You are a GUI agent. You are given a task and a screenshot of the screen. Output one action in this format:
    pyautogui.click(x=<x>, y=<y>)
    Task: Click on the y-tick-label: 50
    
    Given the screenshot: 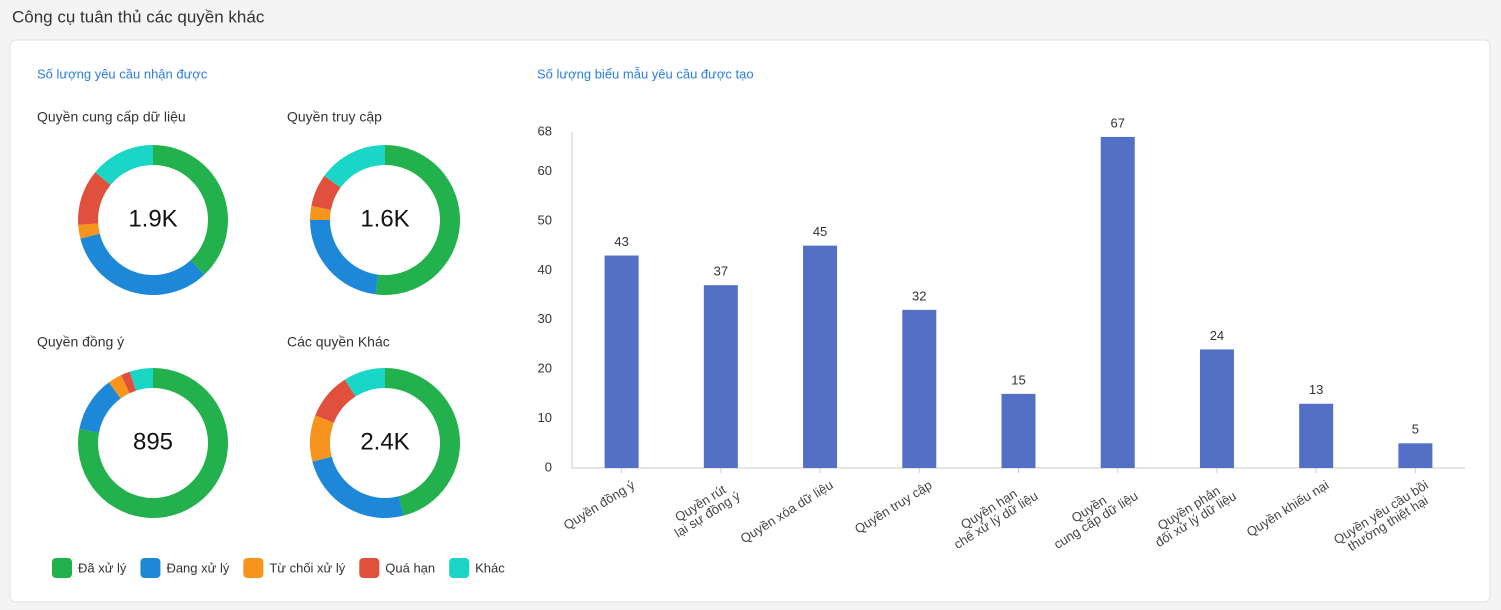 What is the action you would take?
    pyautogui.click(x=545, y=219)
    